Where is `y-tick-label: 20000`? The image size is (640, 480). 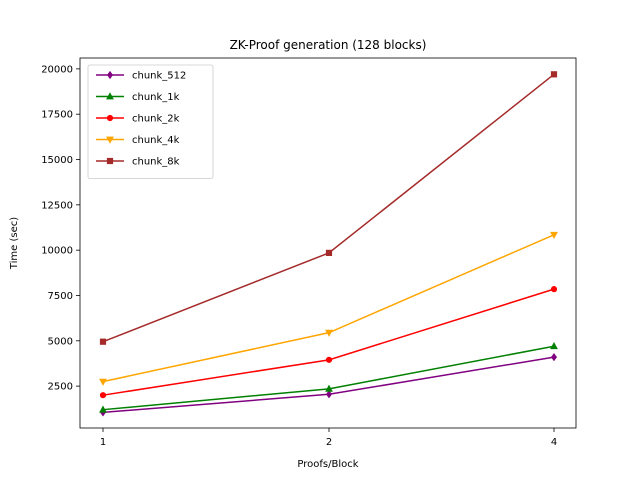
y-tick-label: 20000 is located at coordinates (57, 69).